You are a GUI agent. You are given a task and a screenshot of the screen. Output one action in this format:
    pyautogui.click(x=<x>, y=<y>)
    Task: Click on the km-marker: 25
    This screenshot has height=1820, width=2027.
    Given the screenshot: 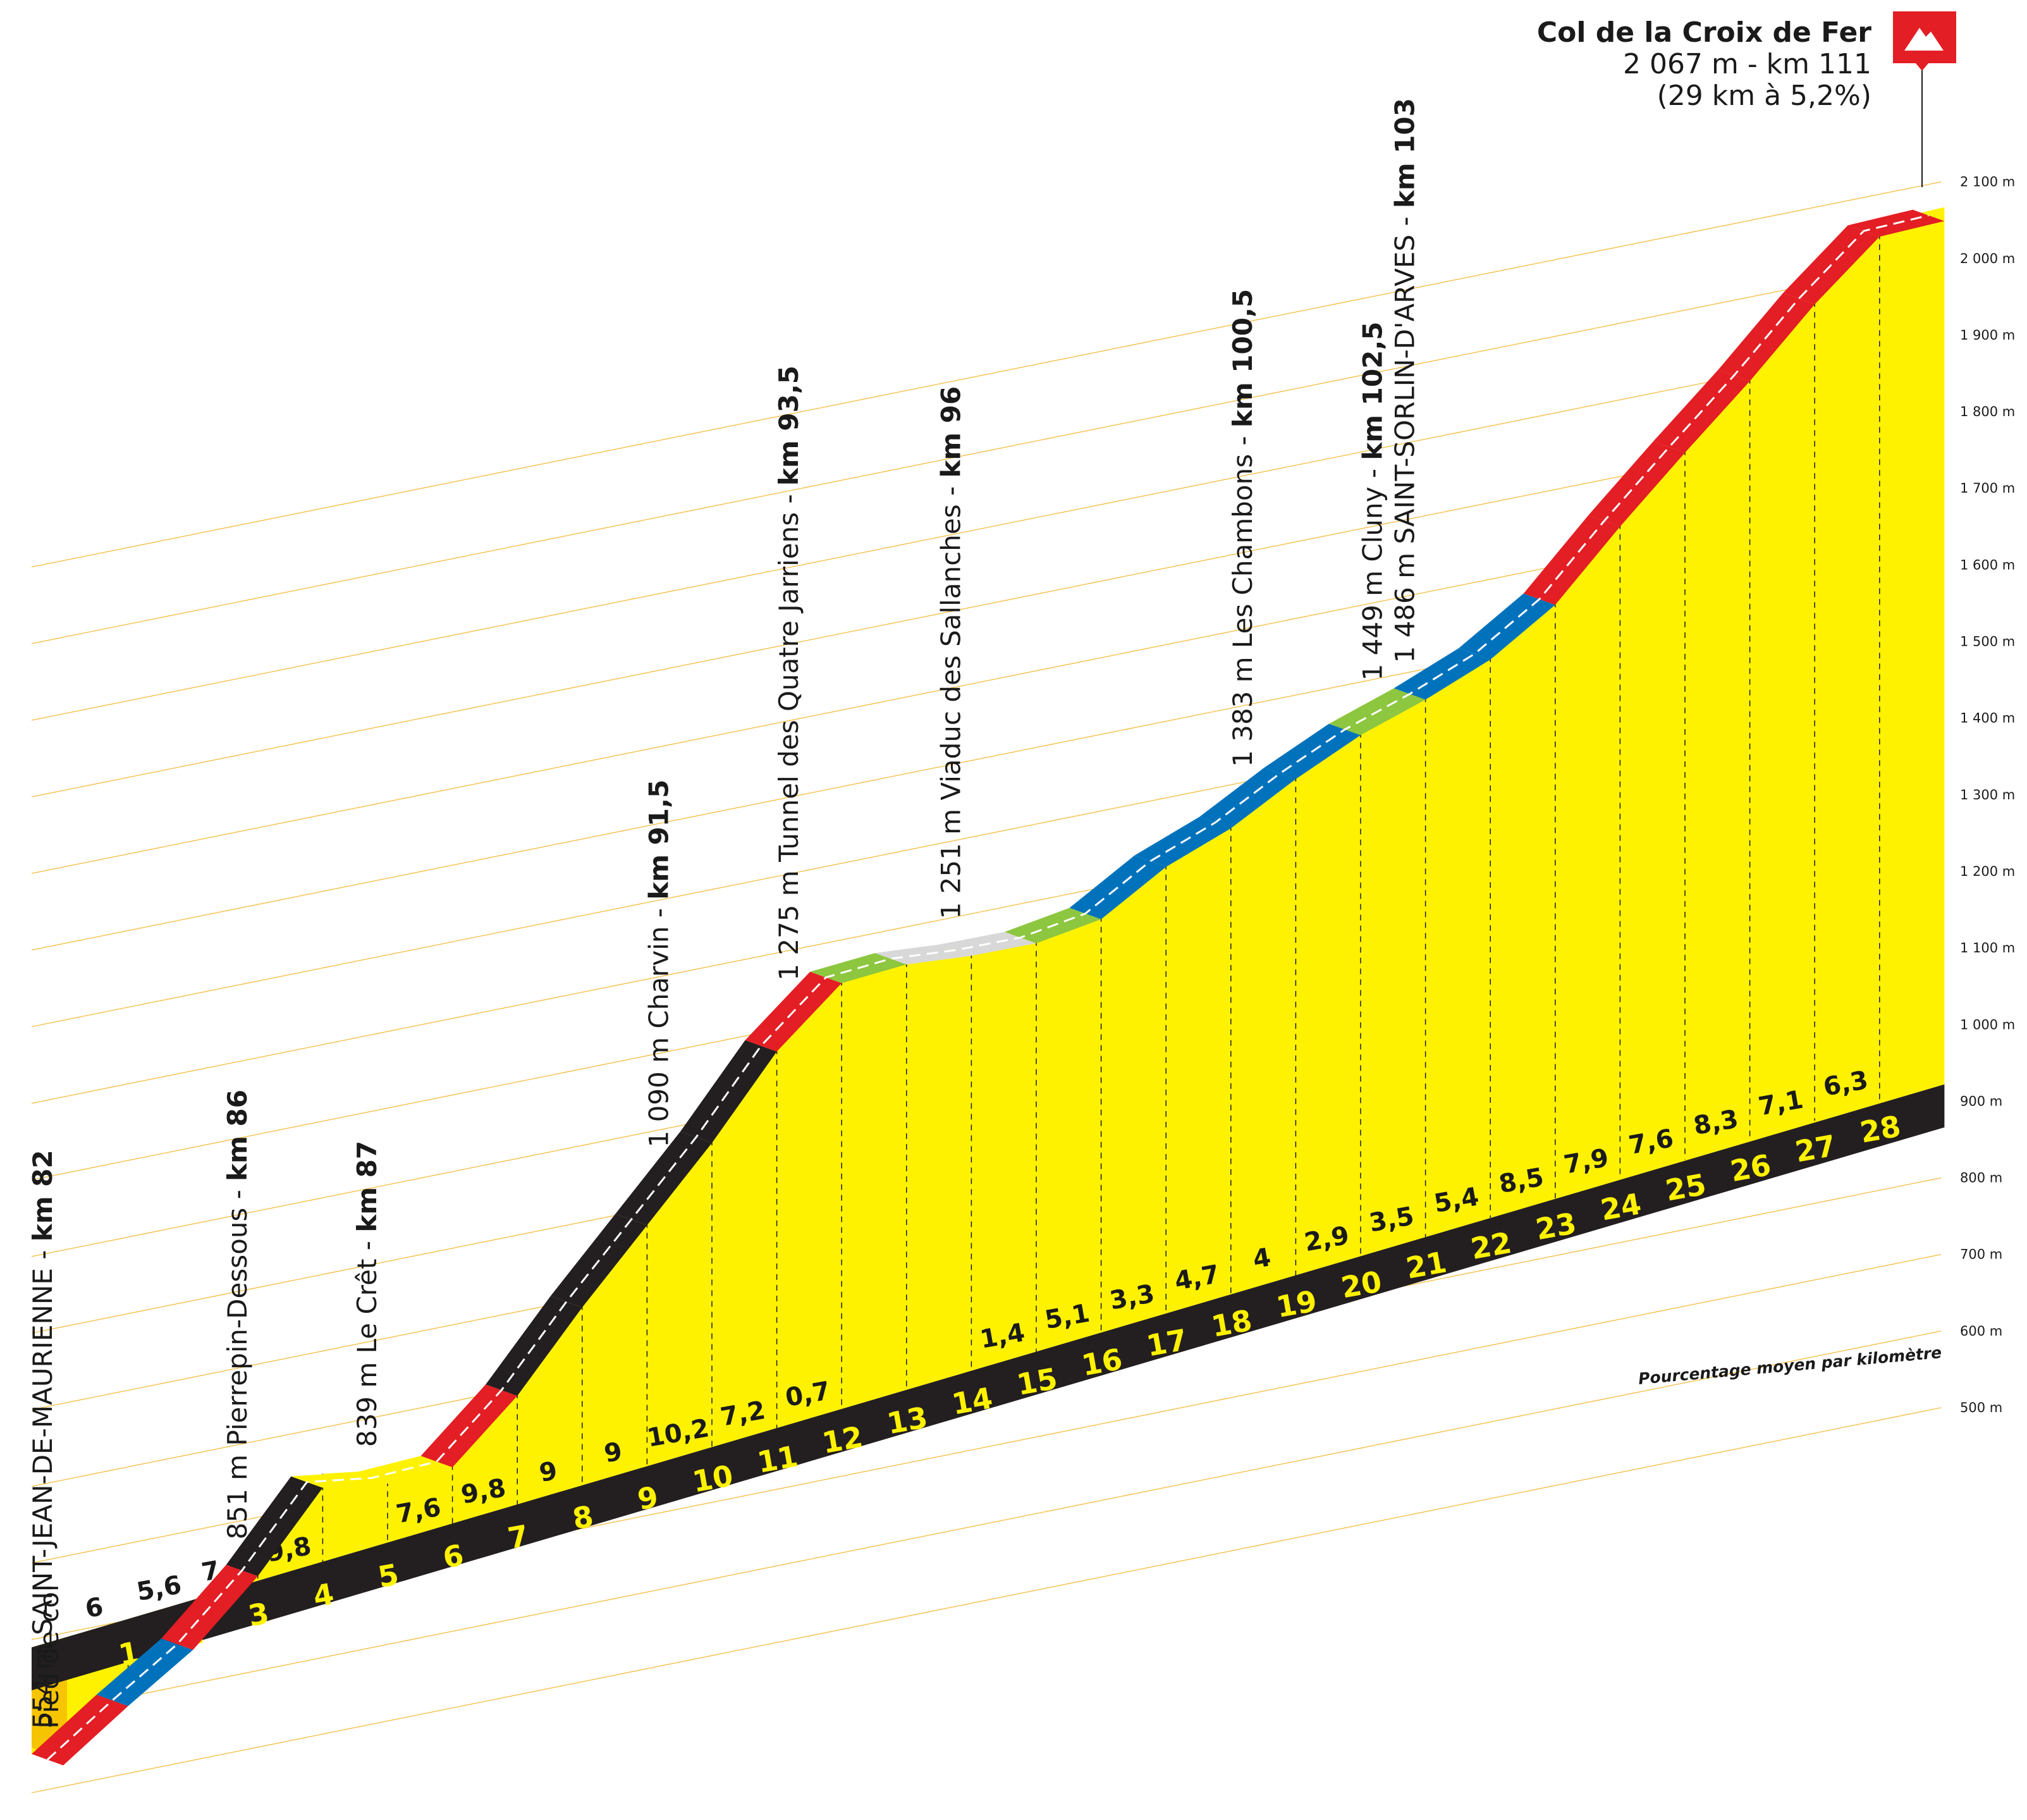 What is the action you would take?
    pyautogui.click(x=1686, y=1187)
    